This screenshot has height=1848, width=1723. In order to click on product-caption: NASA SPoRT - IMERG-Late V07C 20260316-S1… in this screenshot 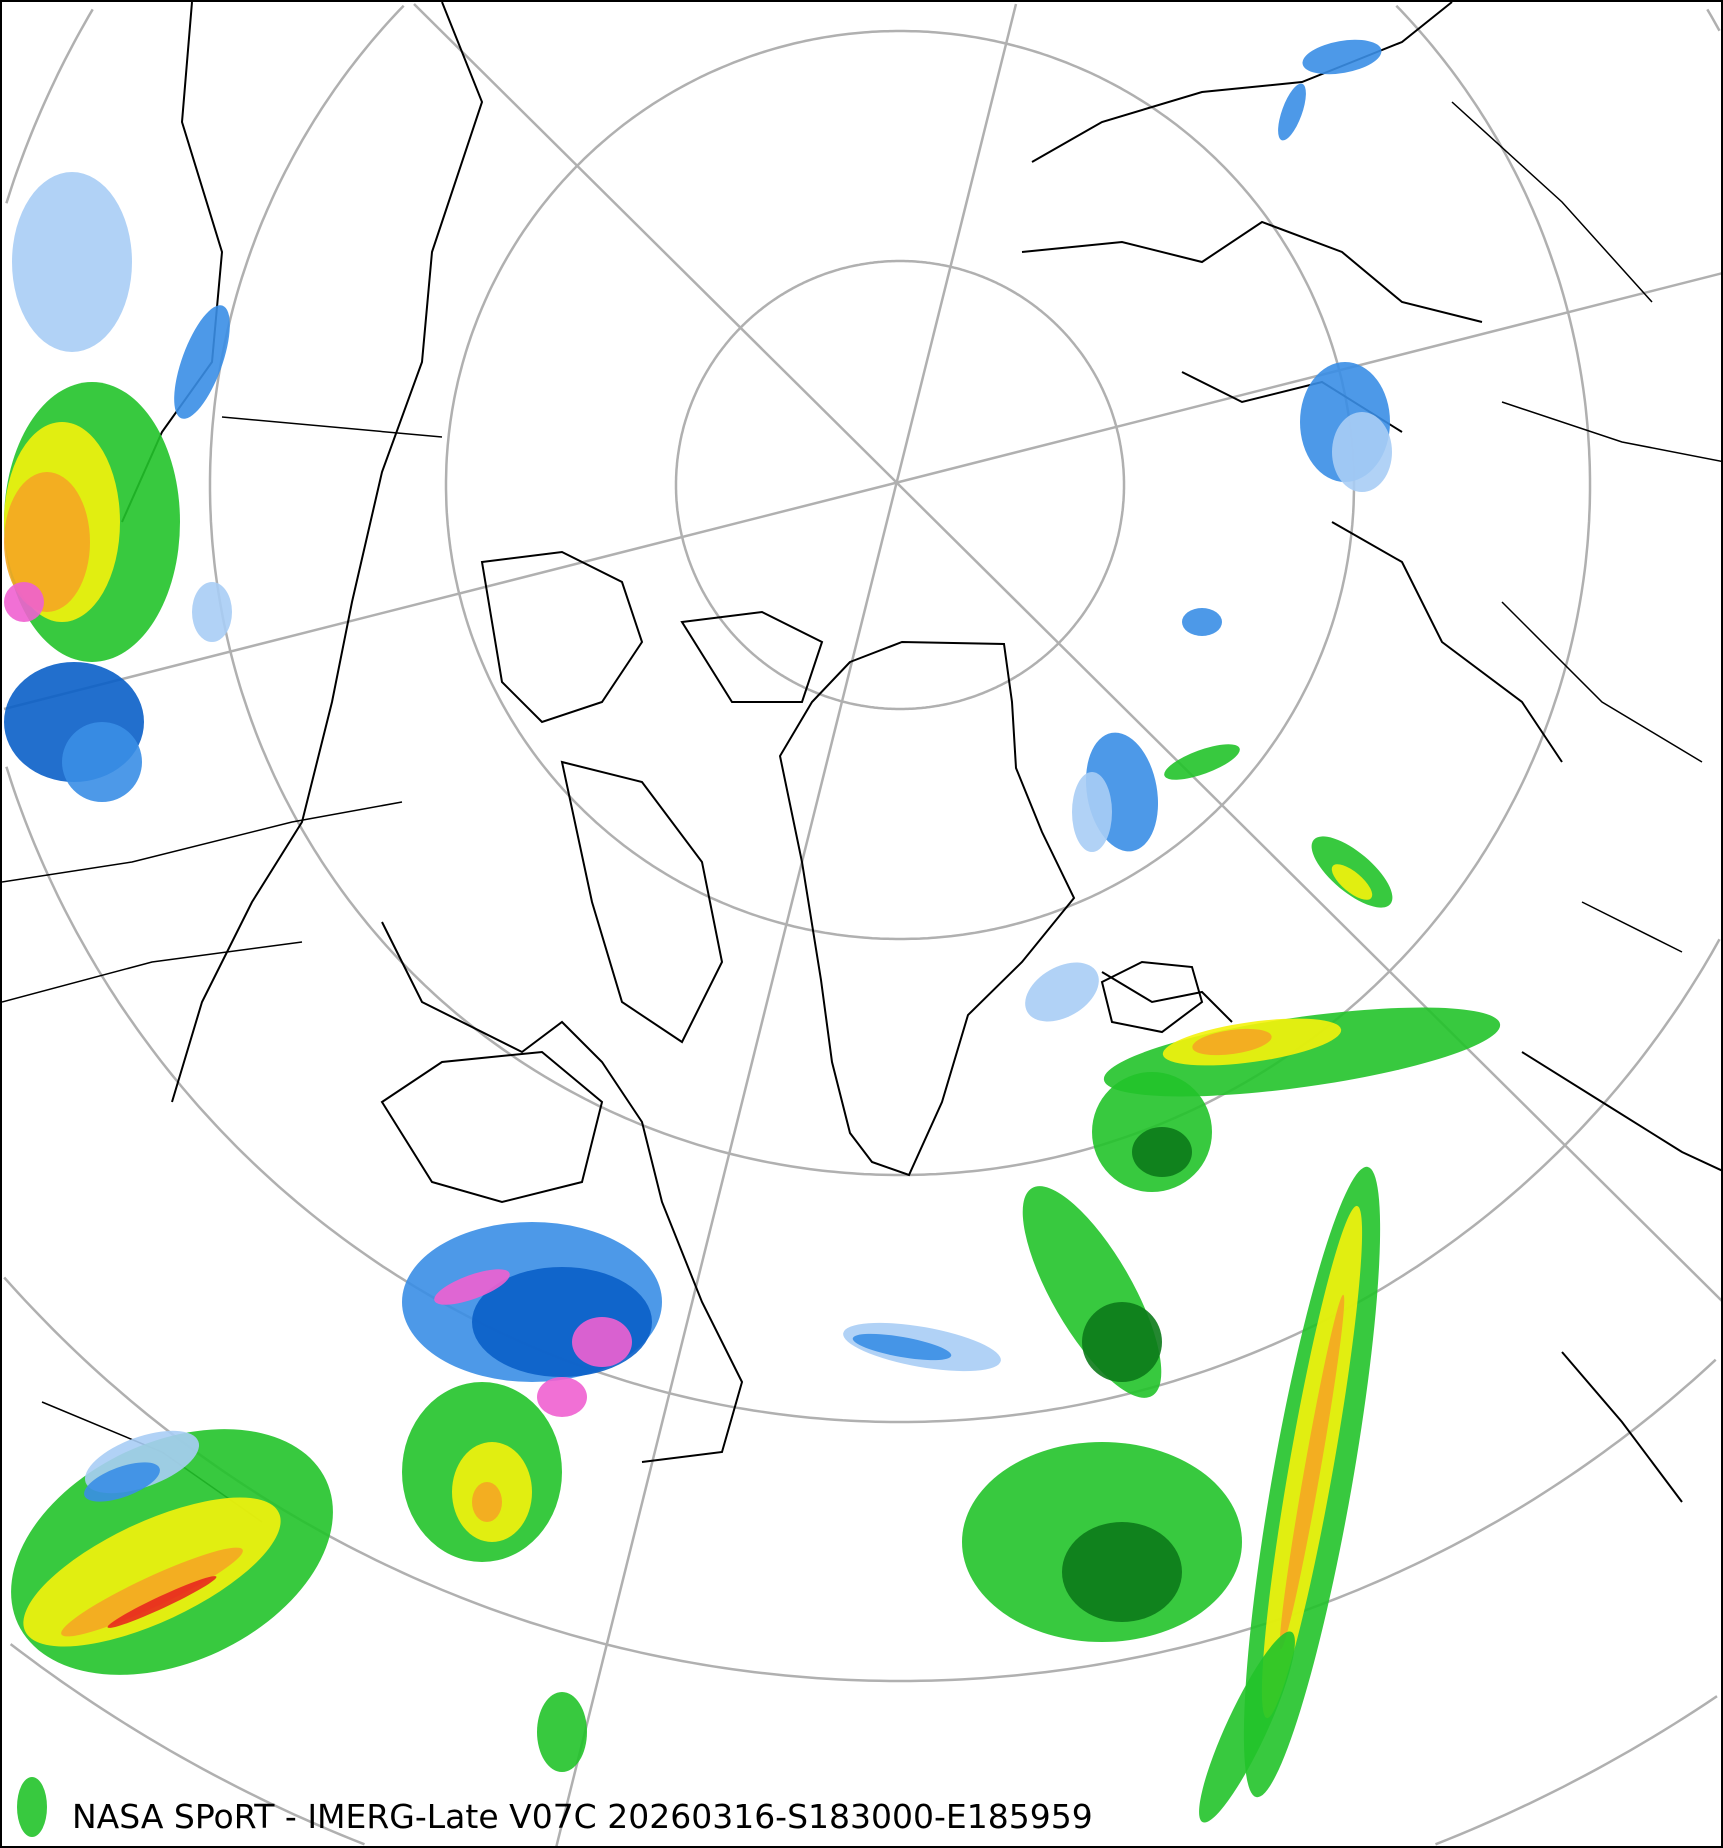, I will do `click(582, 1816)`.